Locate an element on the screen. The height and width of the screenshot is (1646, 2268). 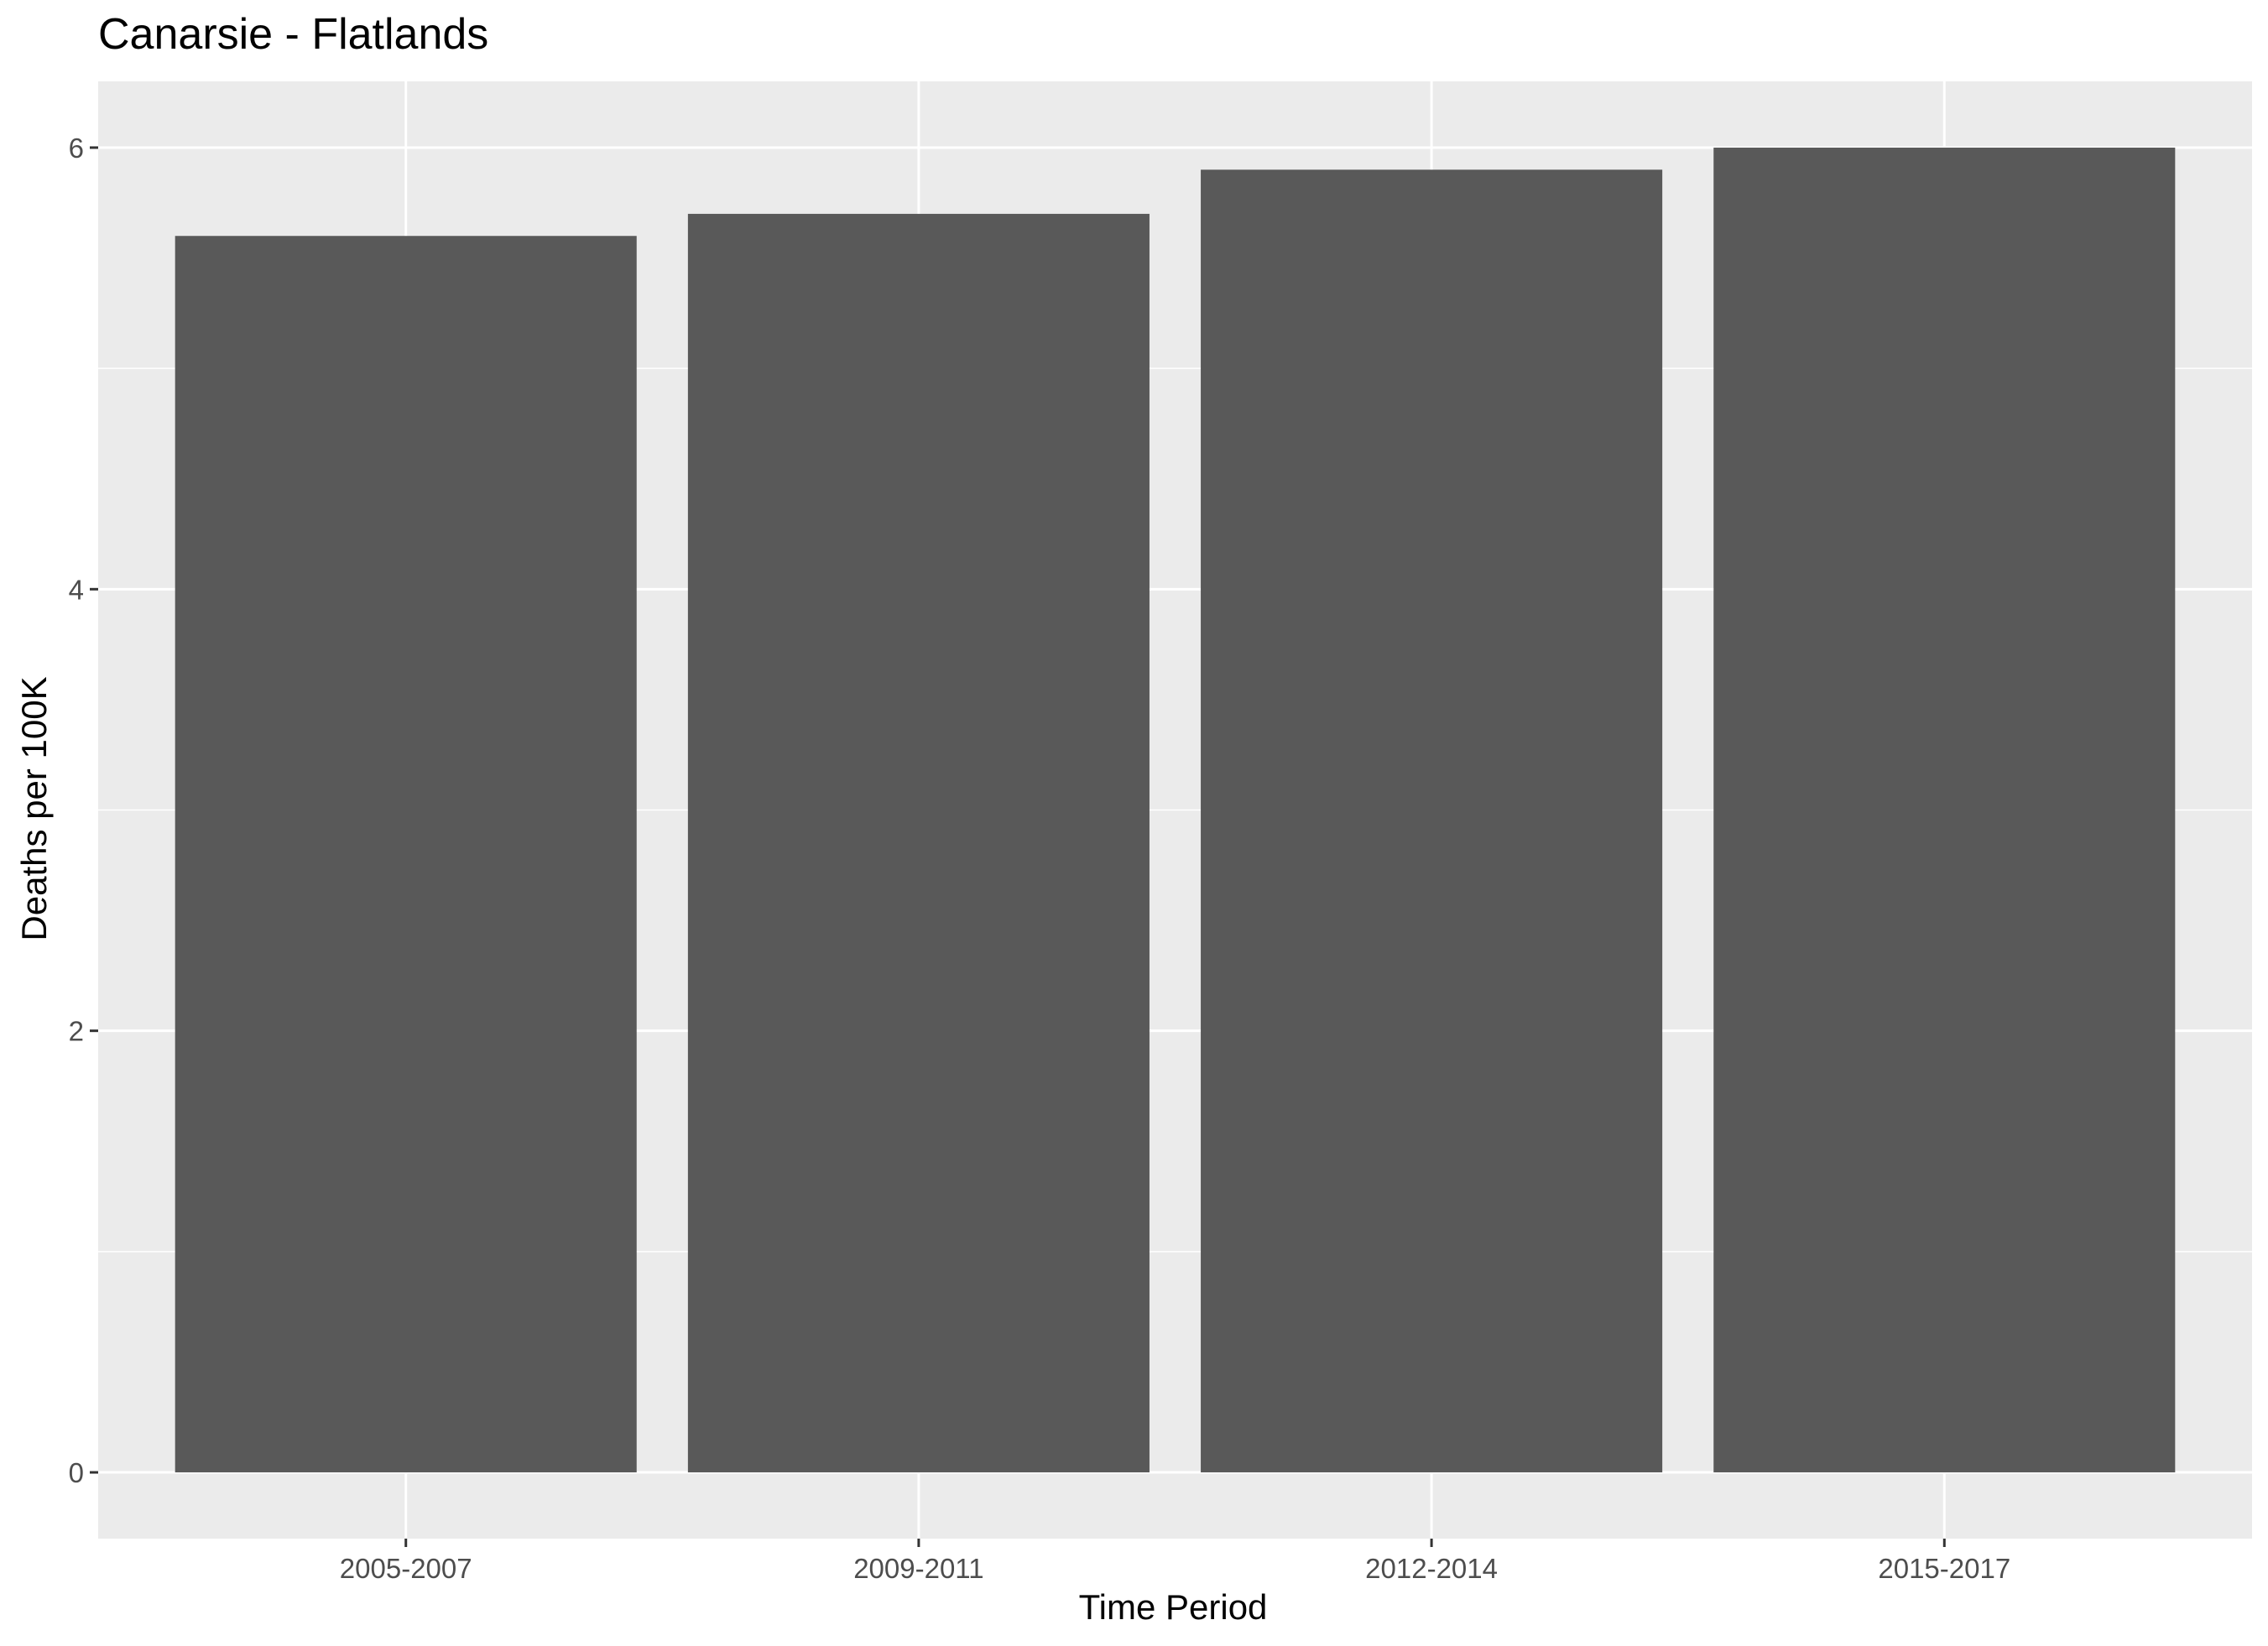
y-tick-label: 4 is located at coordinates (76, 590).